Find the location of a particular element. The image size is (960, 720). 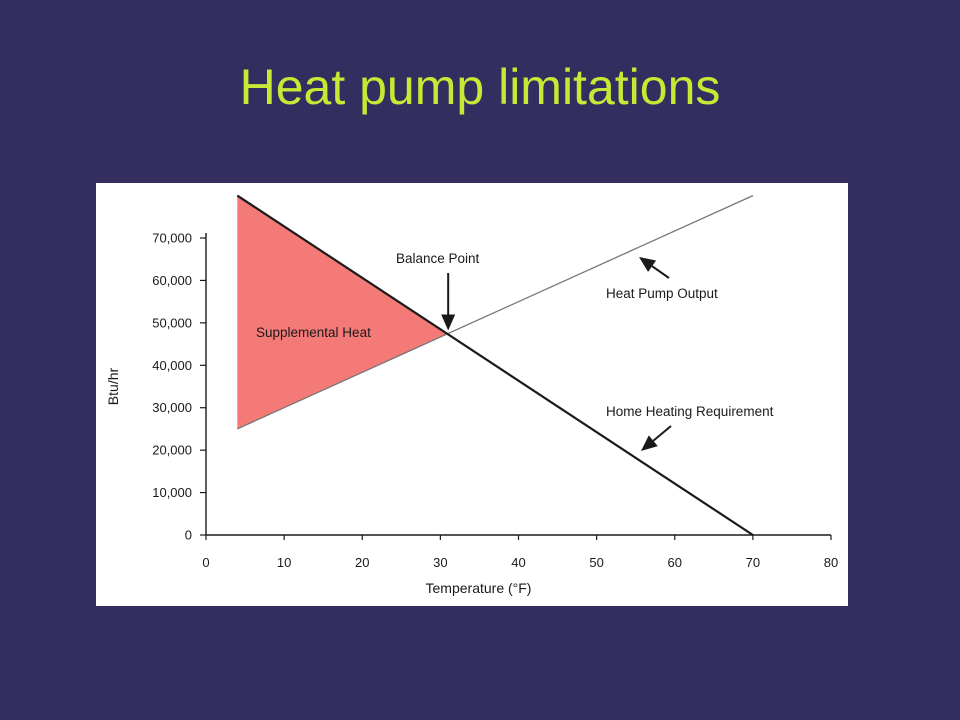

x-tick-label: 40 is located at coordinates (518, 562).